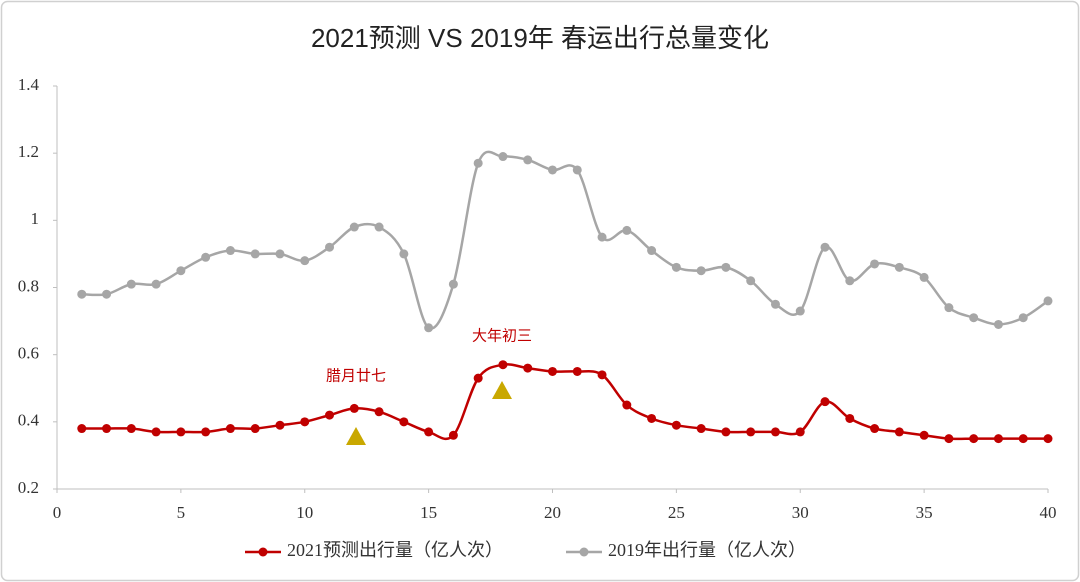 This screenshot has height=582, width=1080. Describe the element at coordinates (29, 84) in the screenshot. I see `y-tick-label: 1.4` at that location.